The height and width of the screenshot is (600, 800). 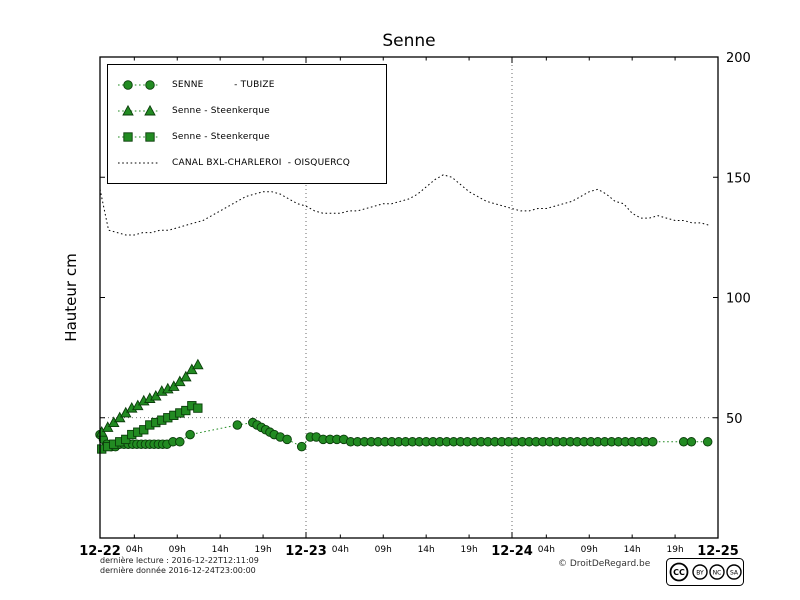 I want to click on svg-text: 100, so click(x=738, y=299).